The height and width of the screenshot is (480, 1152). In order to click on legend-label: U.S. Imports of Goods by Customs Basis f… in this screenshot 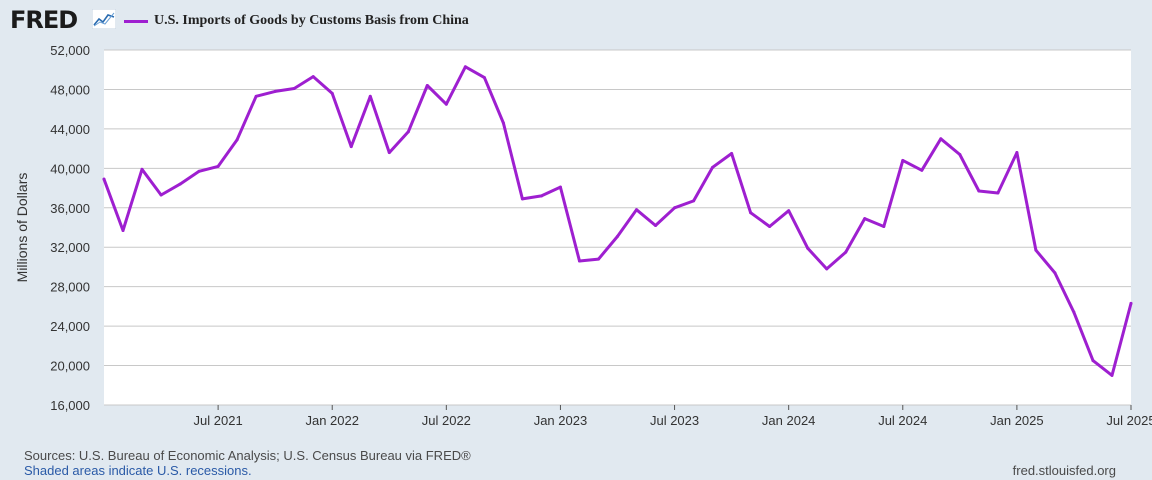, I will do `click(311, 20)`.